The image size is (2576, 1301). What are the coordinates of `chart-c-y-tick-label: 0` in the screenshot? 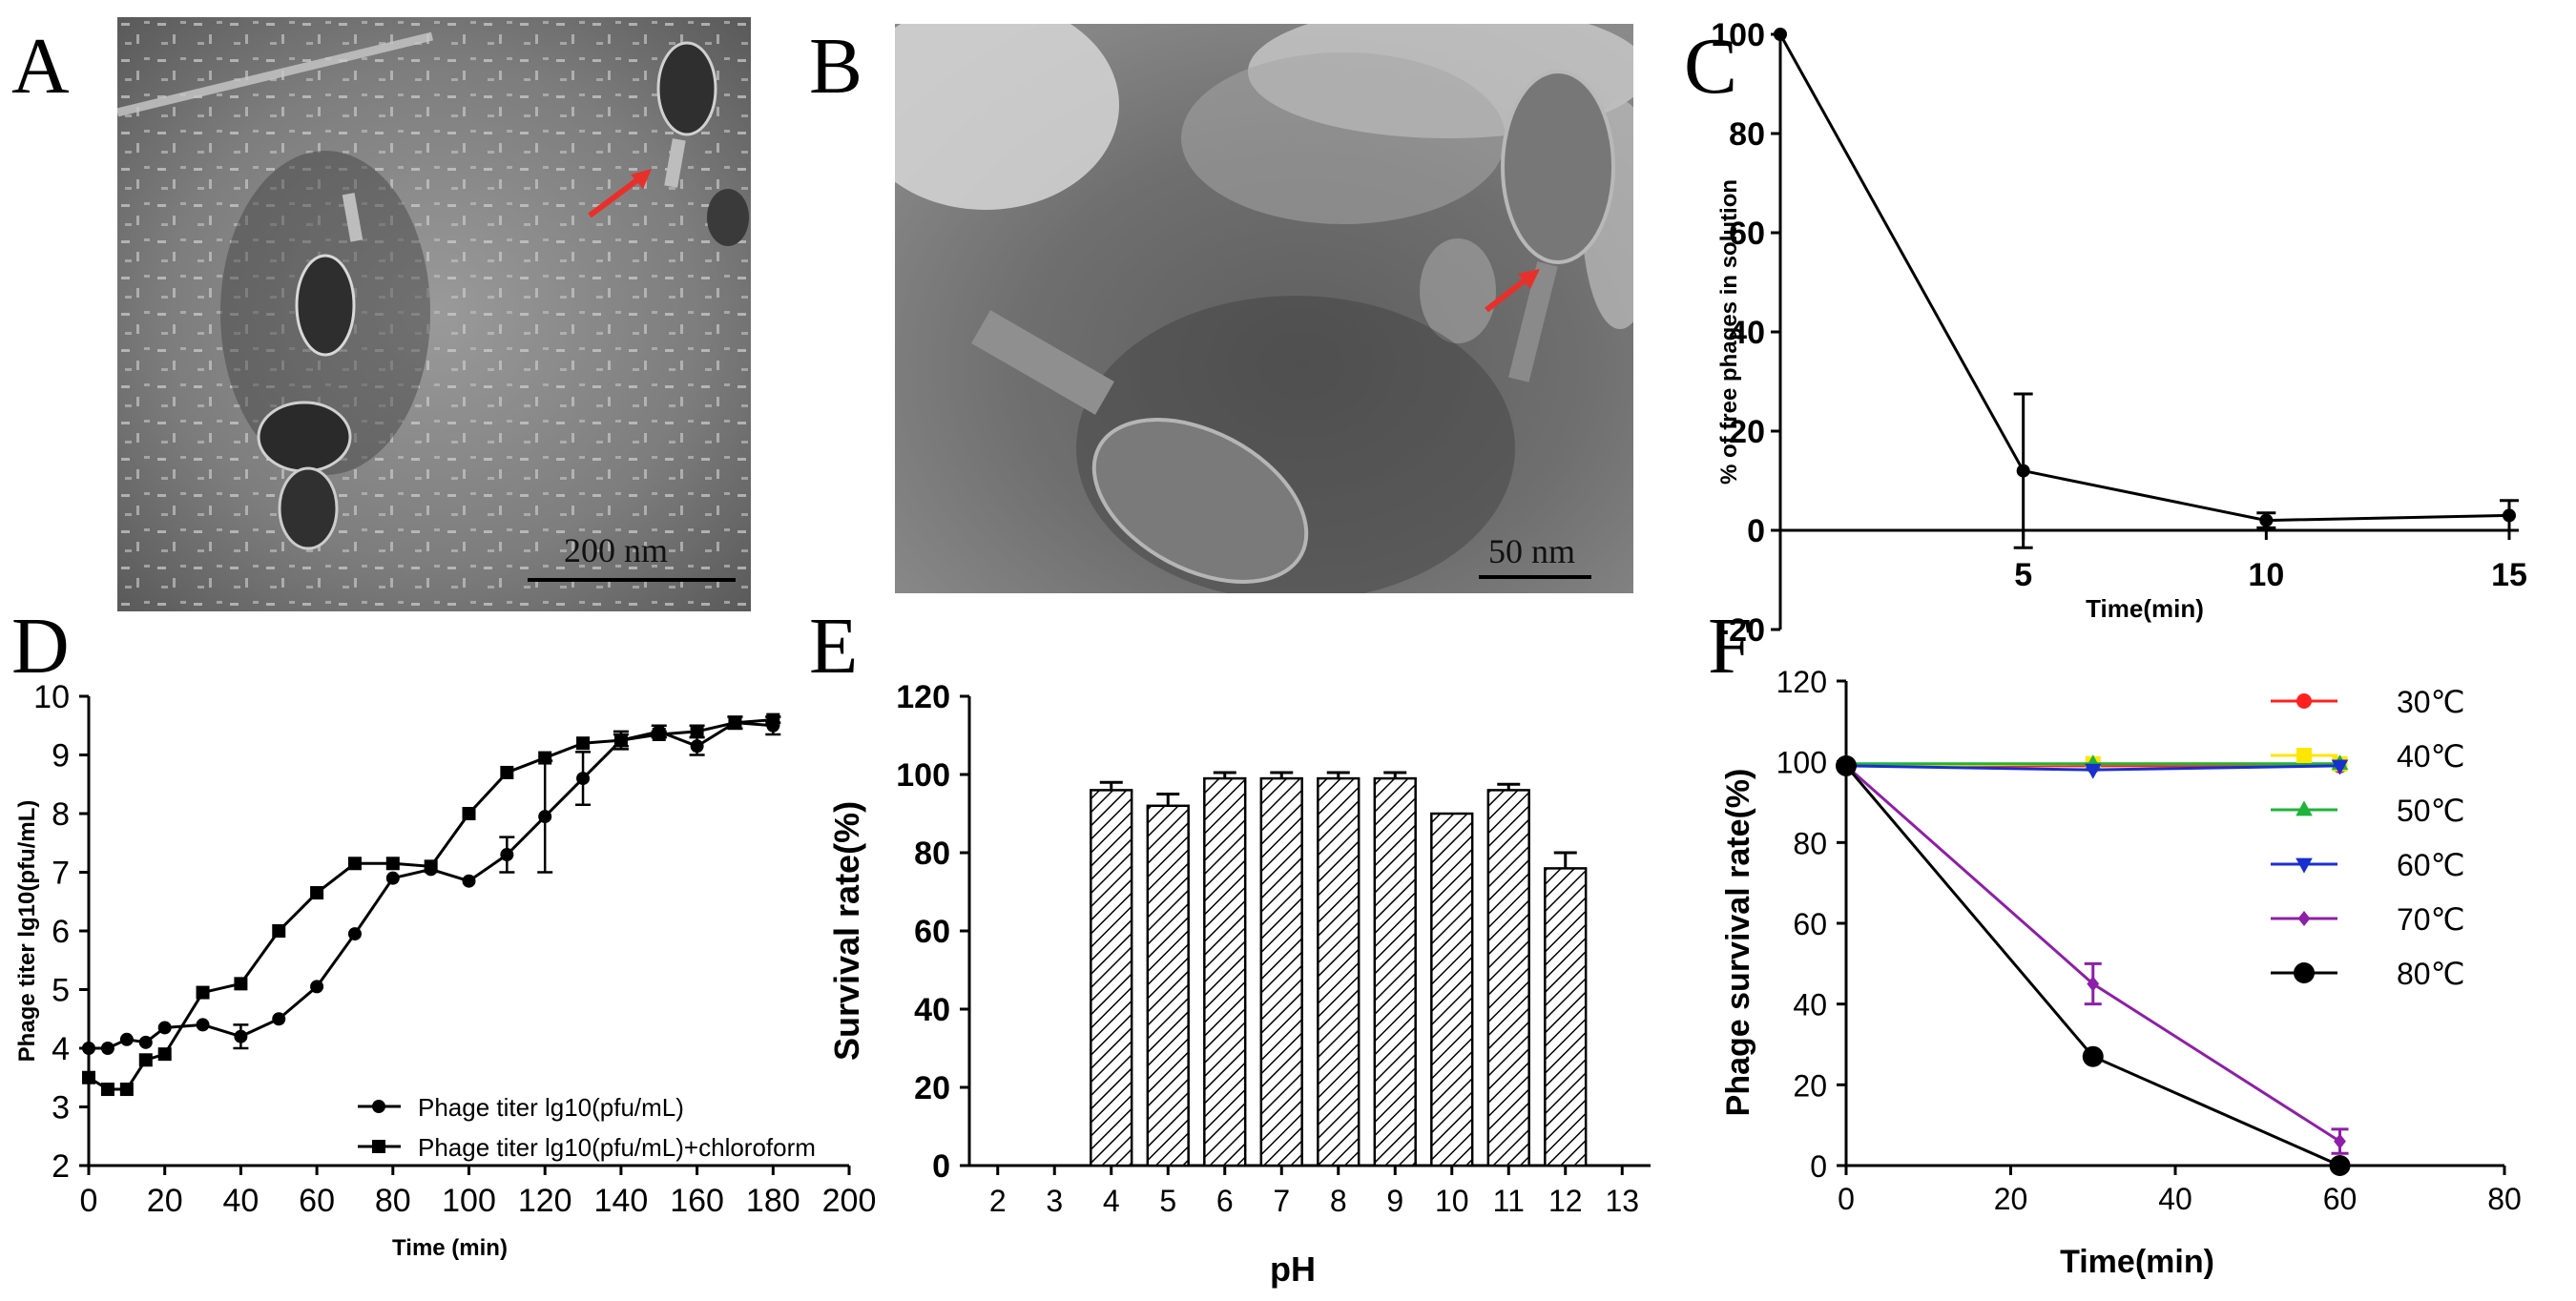 It's located at (1756, 531).